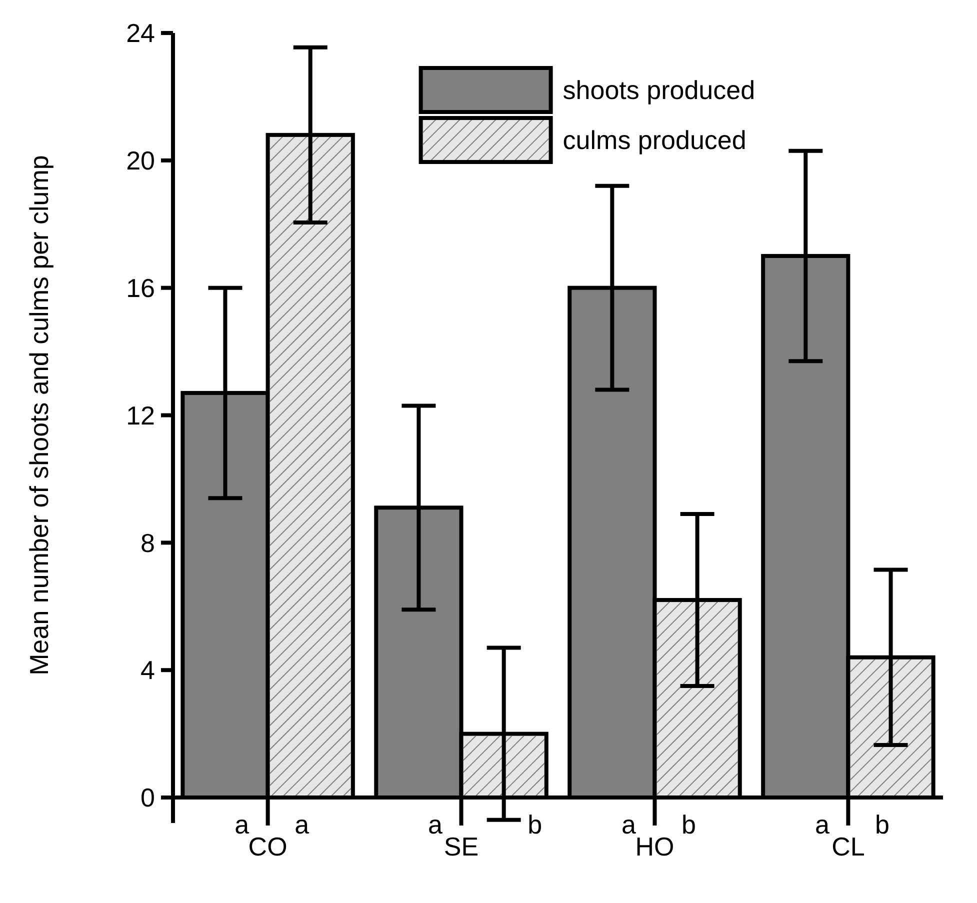  I want to click on y-tick-label: 0, so click(147, 797).